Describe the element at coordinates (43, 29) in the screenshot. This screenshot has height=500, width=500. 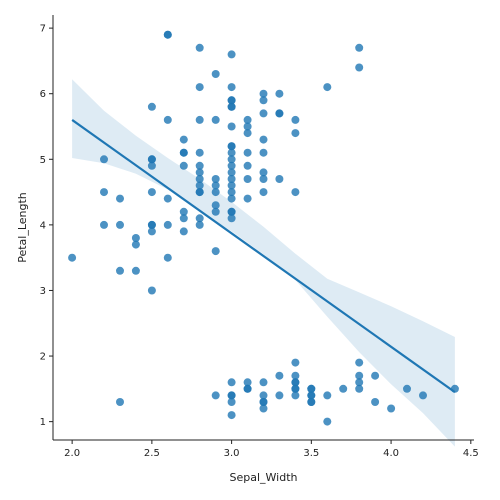
I see `y-tick-label: 7` at that location.